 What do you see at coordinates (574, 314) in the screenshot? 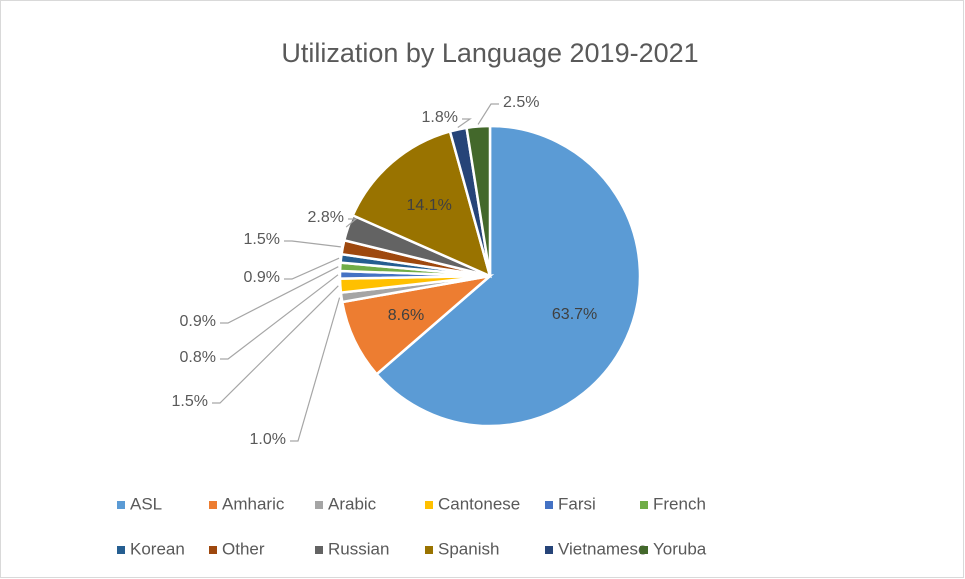
I see `data-label: 63.7%` at bounding box center [574, 314].